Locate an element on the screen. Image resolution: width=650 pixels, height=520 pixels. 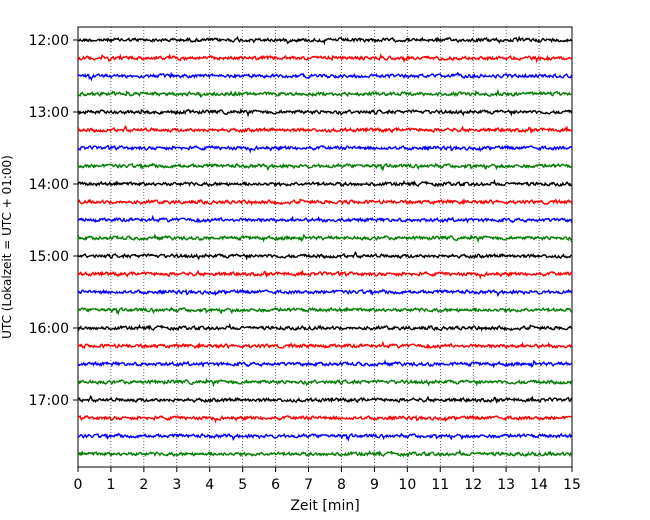
y-tick-label: 13:00 is located at coordinates (49, 113).